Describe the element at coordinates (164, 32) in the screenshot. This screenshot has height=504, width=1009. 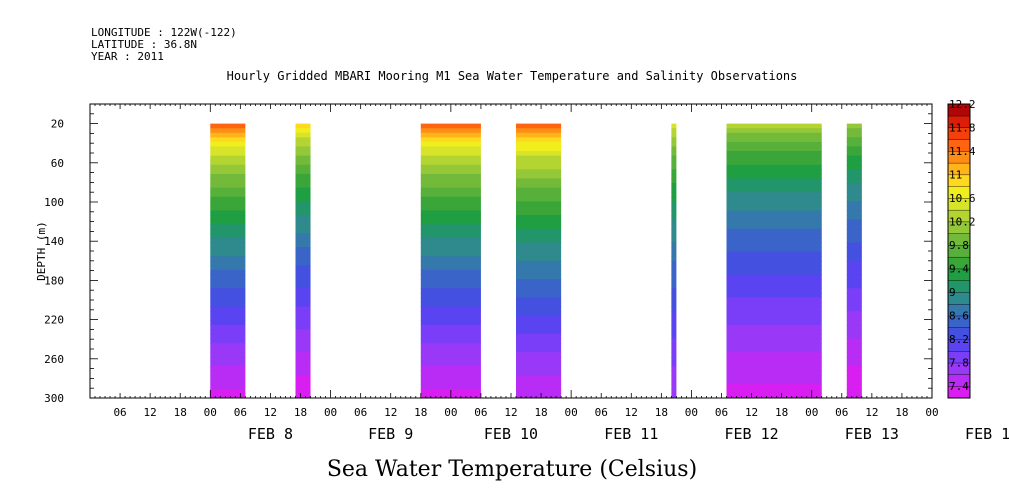
I see `longitude-label: LONGITUDE : 122W(-122)` at that location.